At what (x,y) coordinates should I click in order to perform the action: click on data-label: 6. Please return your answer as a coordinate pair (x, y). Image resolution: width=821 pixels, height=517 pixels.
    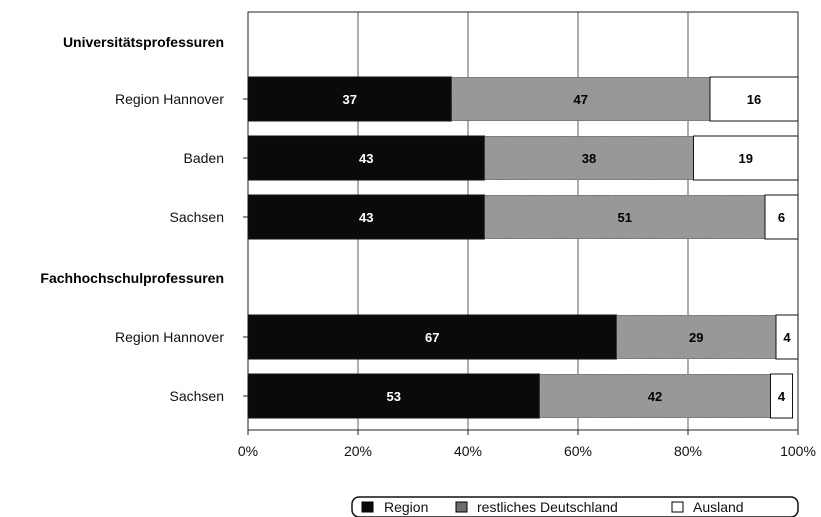
    Looking at the image, I should click on (781, 217).